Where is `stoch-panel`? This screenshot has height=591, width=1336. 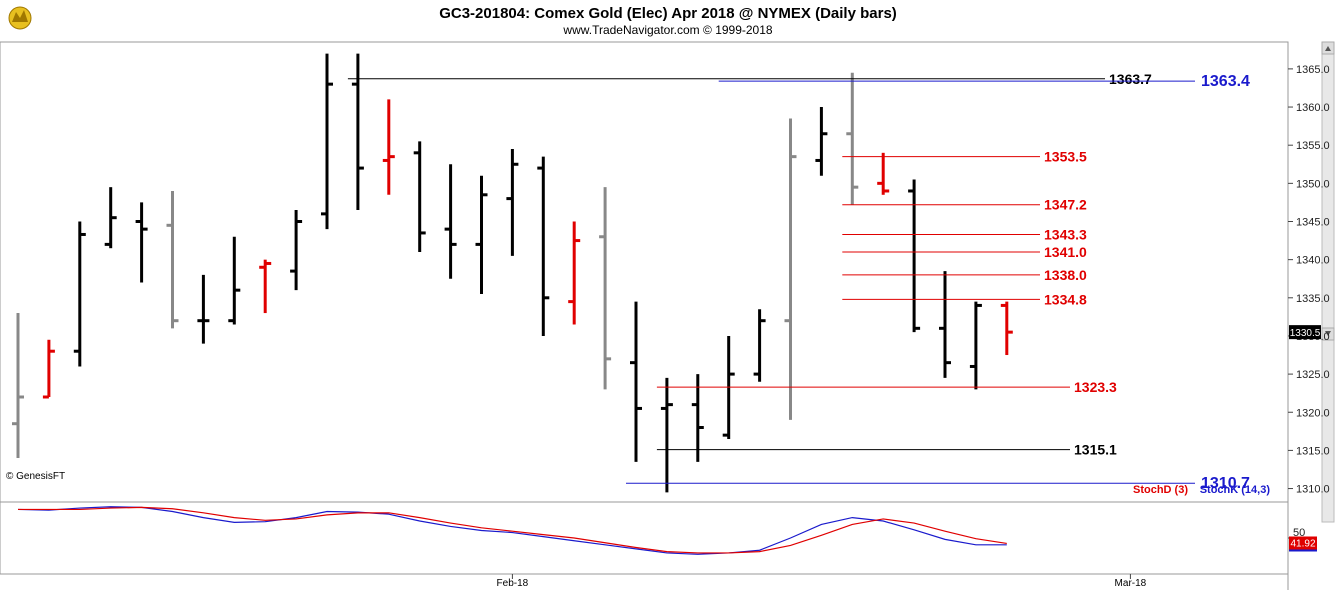 stoch-panel is located at coordinates (644, 538).